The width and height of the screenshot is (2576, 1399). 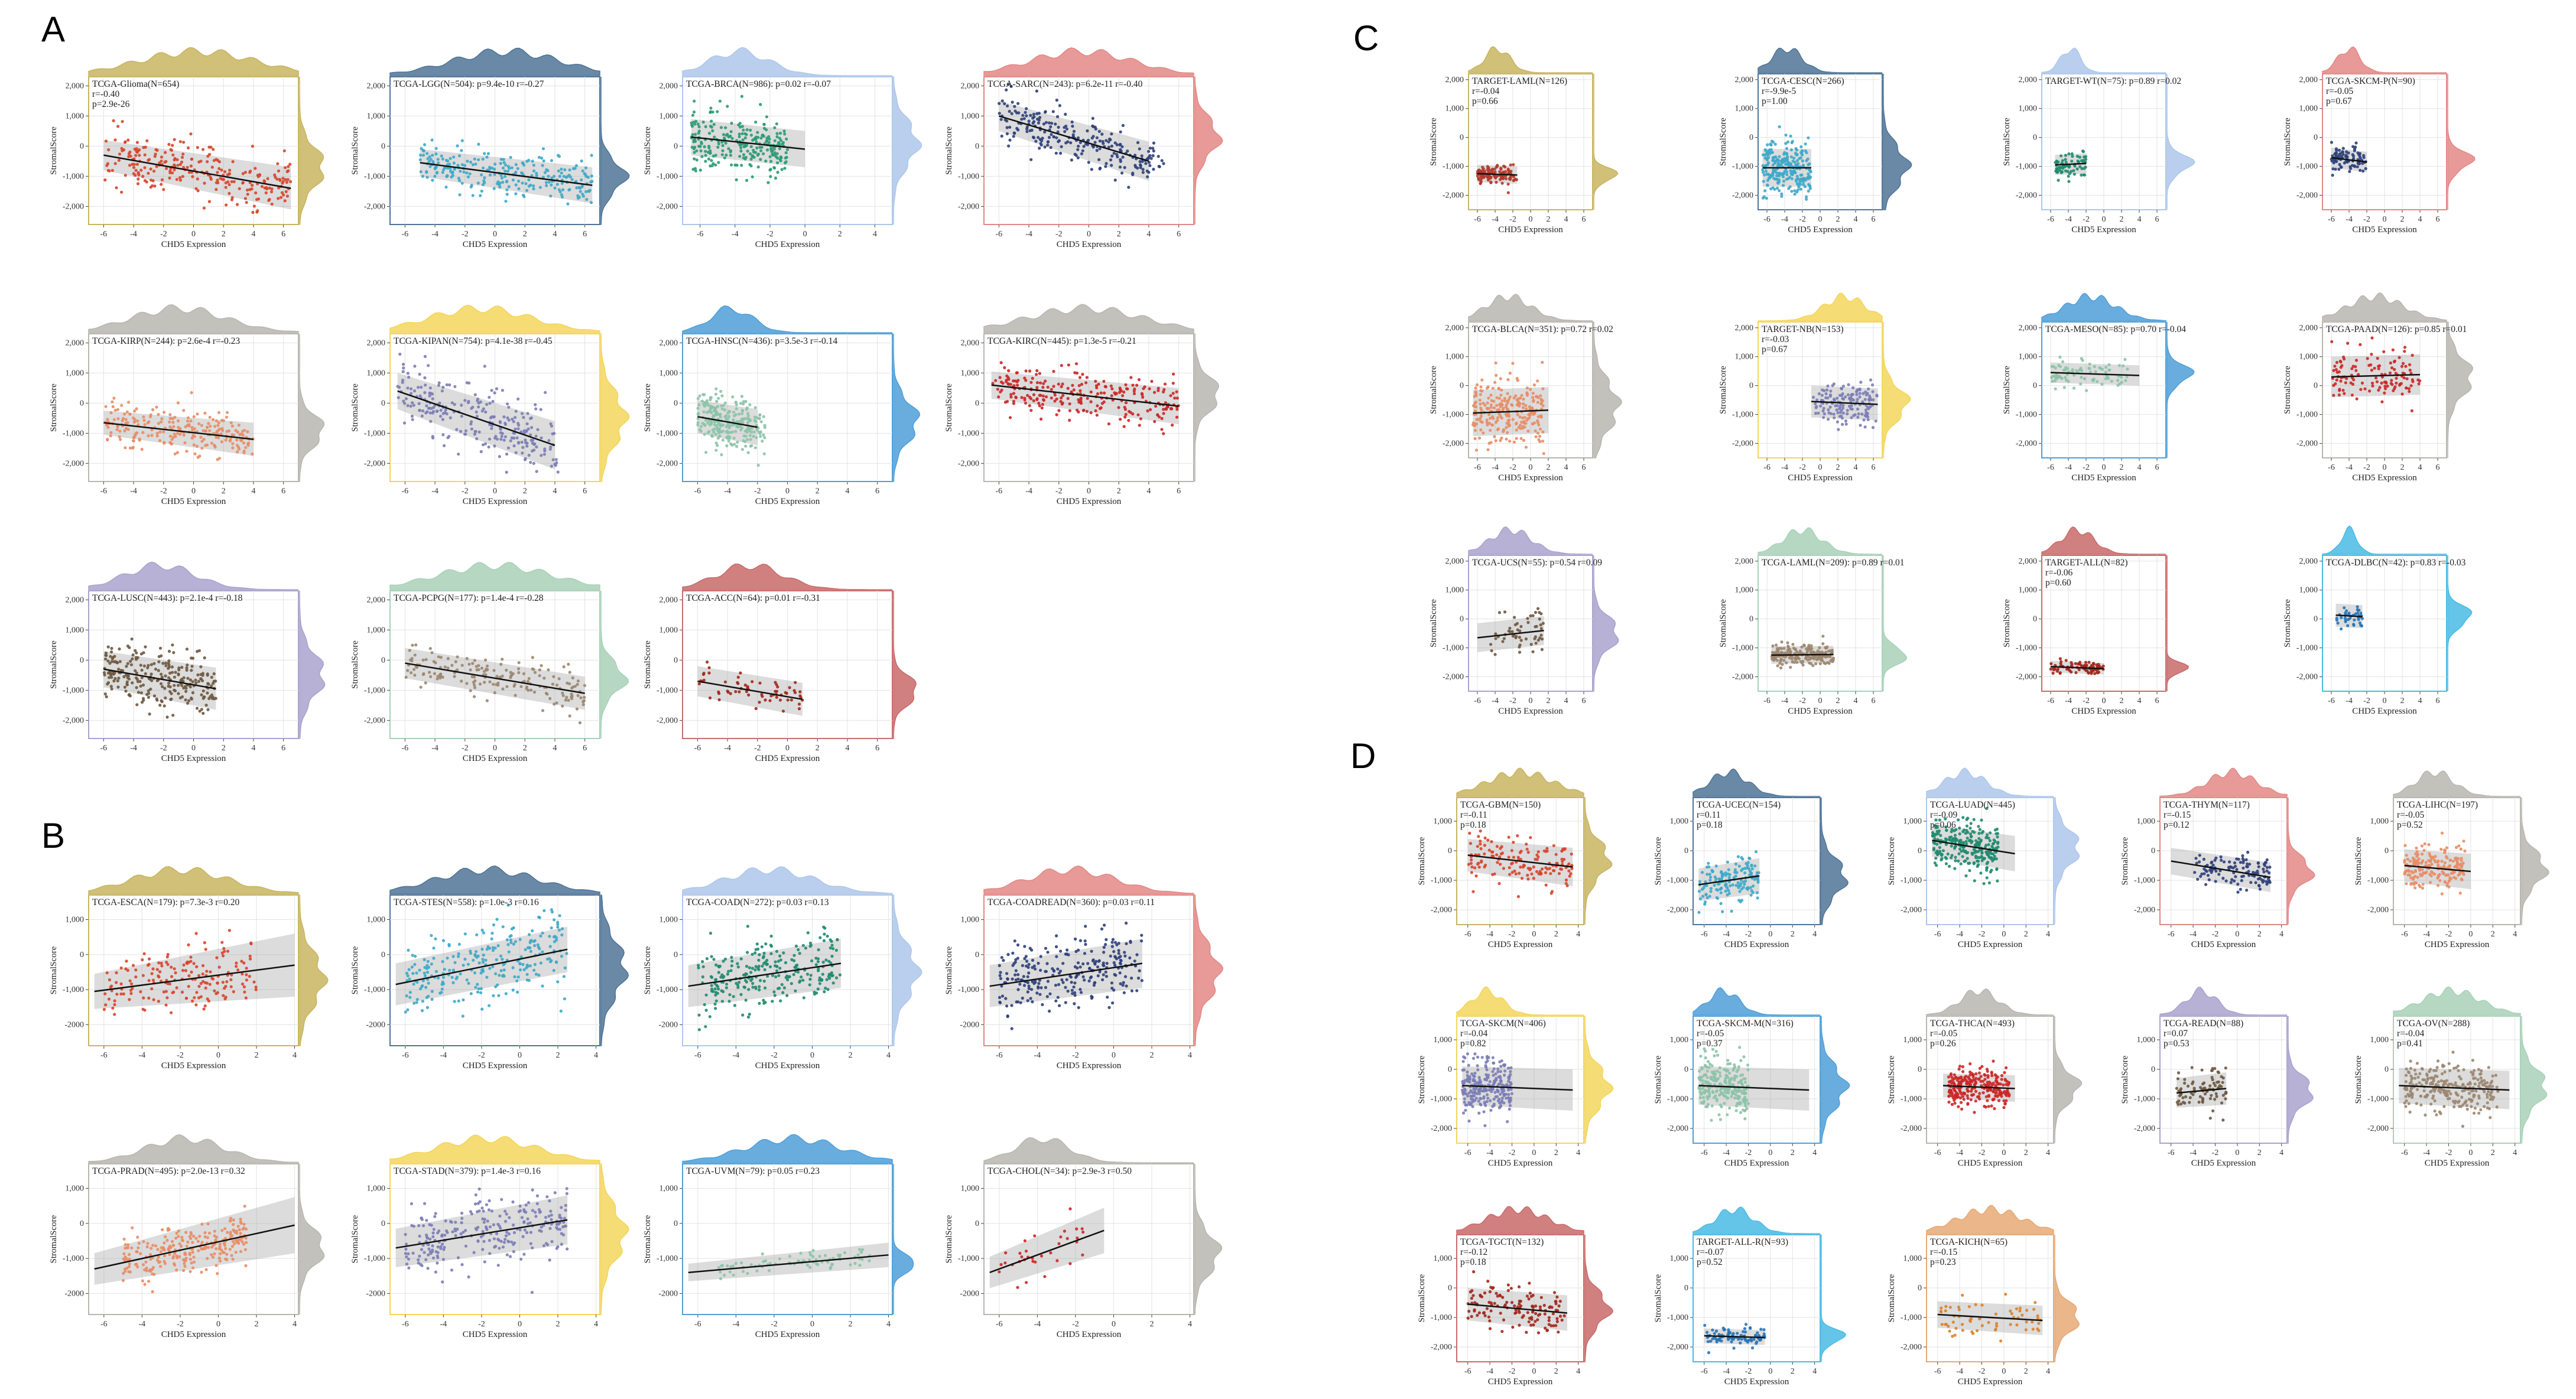 I want to click on x-tick-label: -6, so click(x=697, y=492).